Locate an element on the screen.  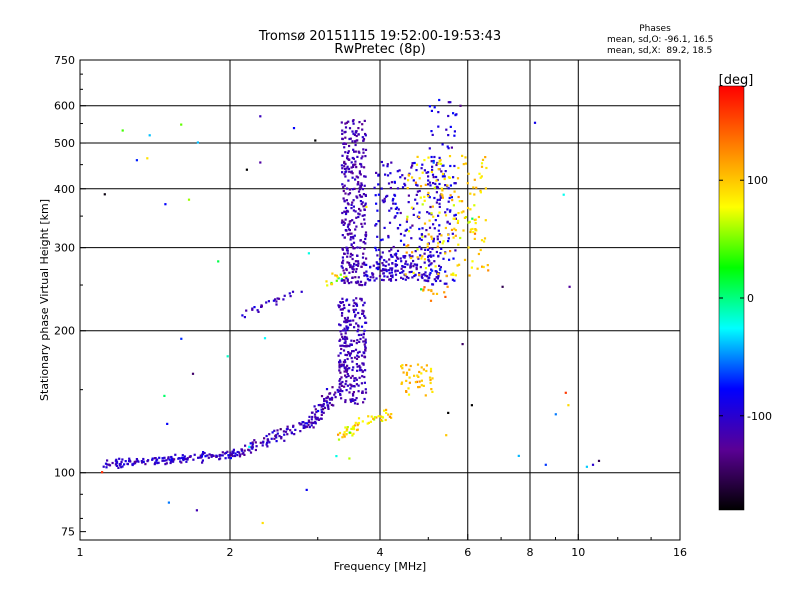
y-tick-label: 500 is located at coordinates (64, 143).